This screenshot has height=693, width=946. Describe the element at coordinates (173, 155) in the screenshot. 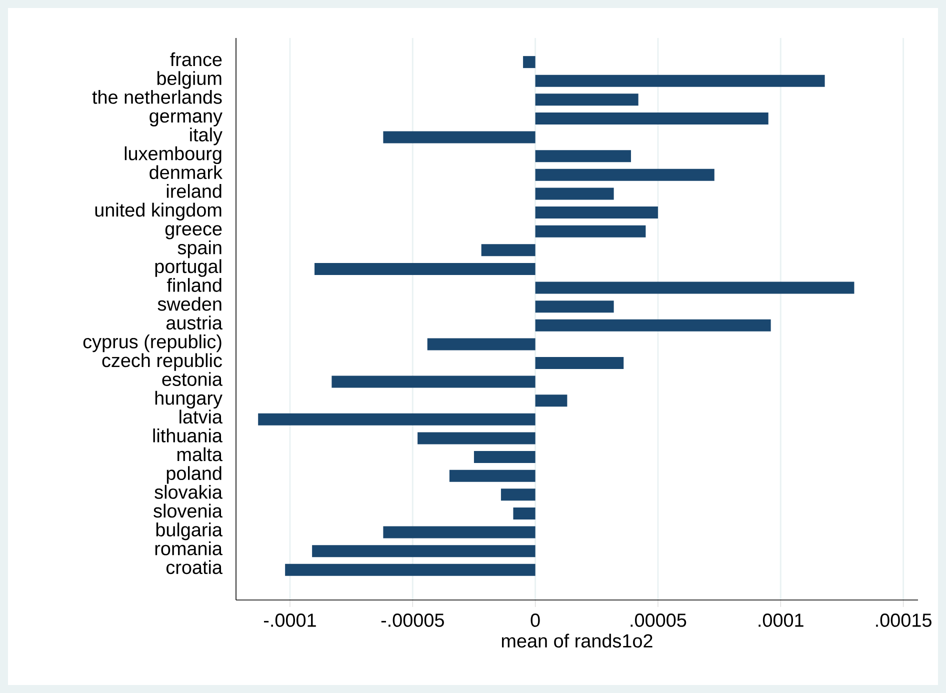

I see `y-tick-label: luxembourg` at that location.